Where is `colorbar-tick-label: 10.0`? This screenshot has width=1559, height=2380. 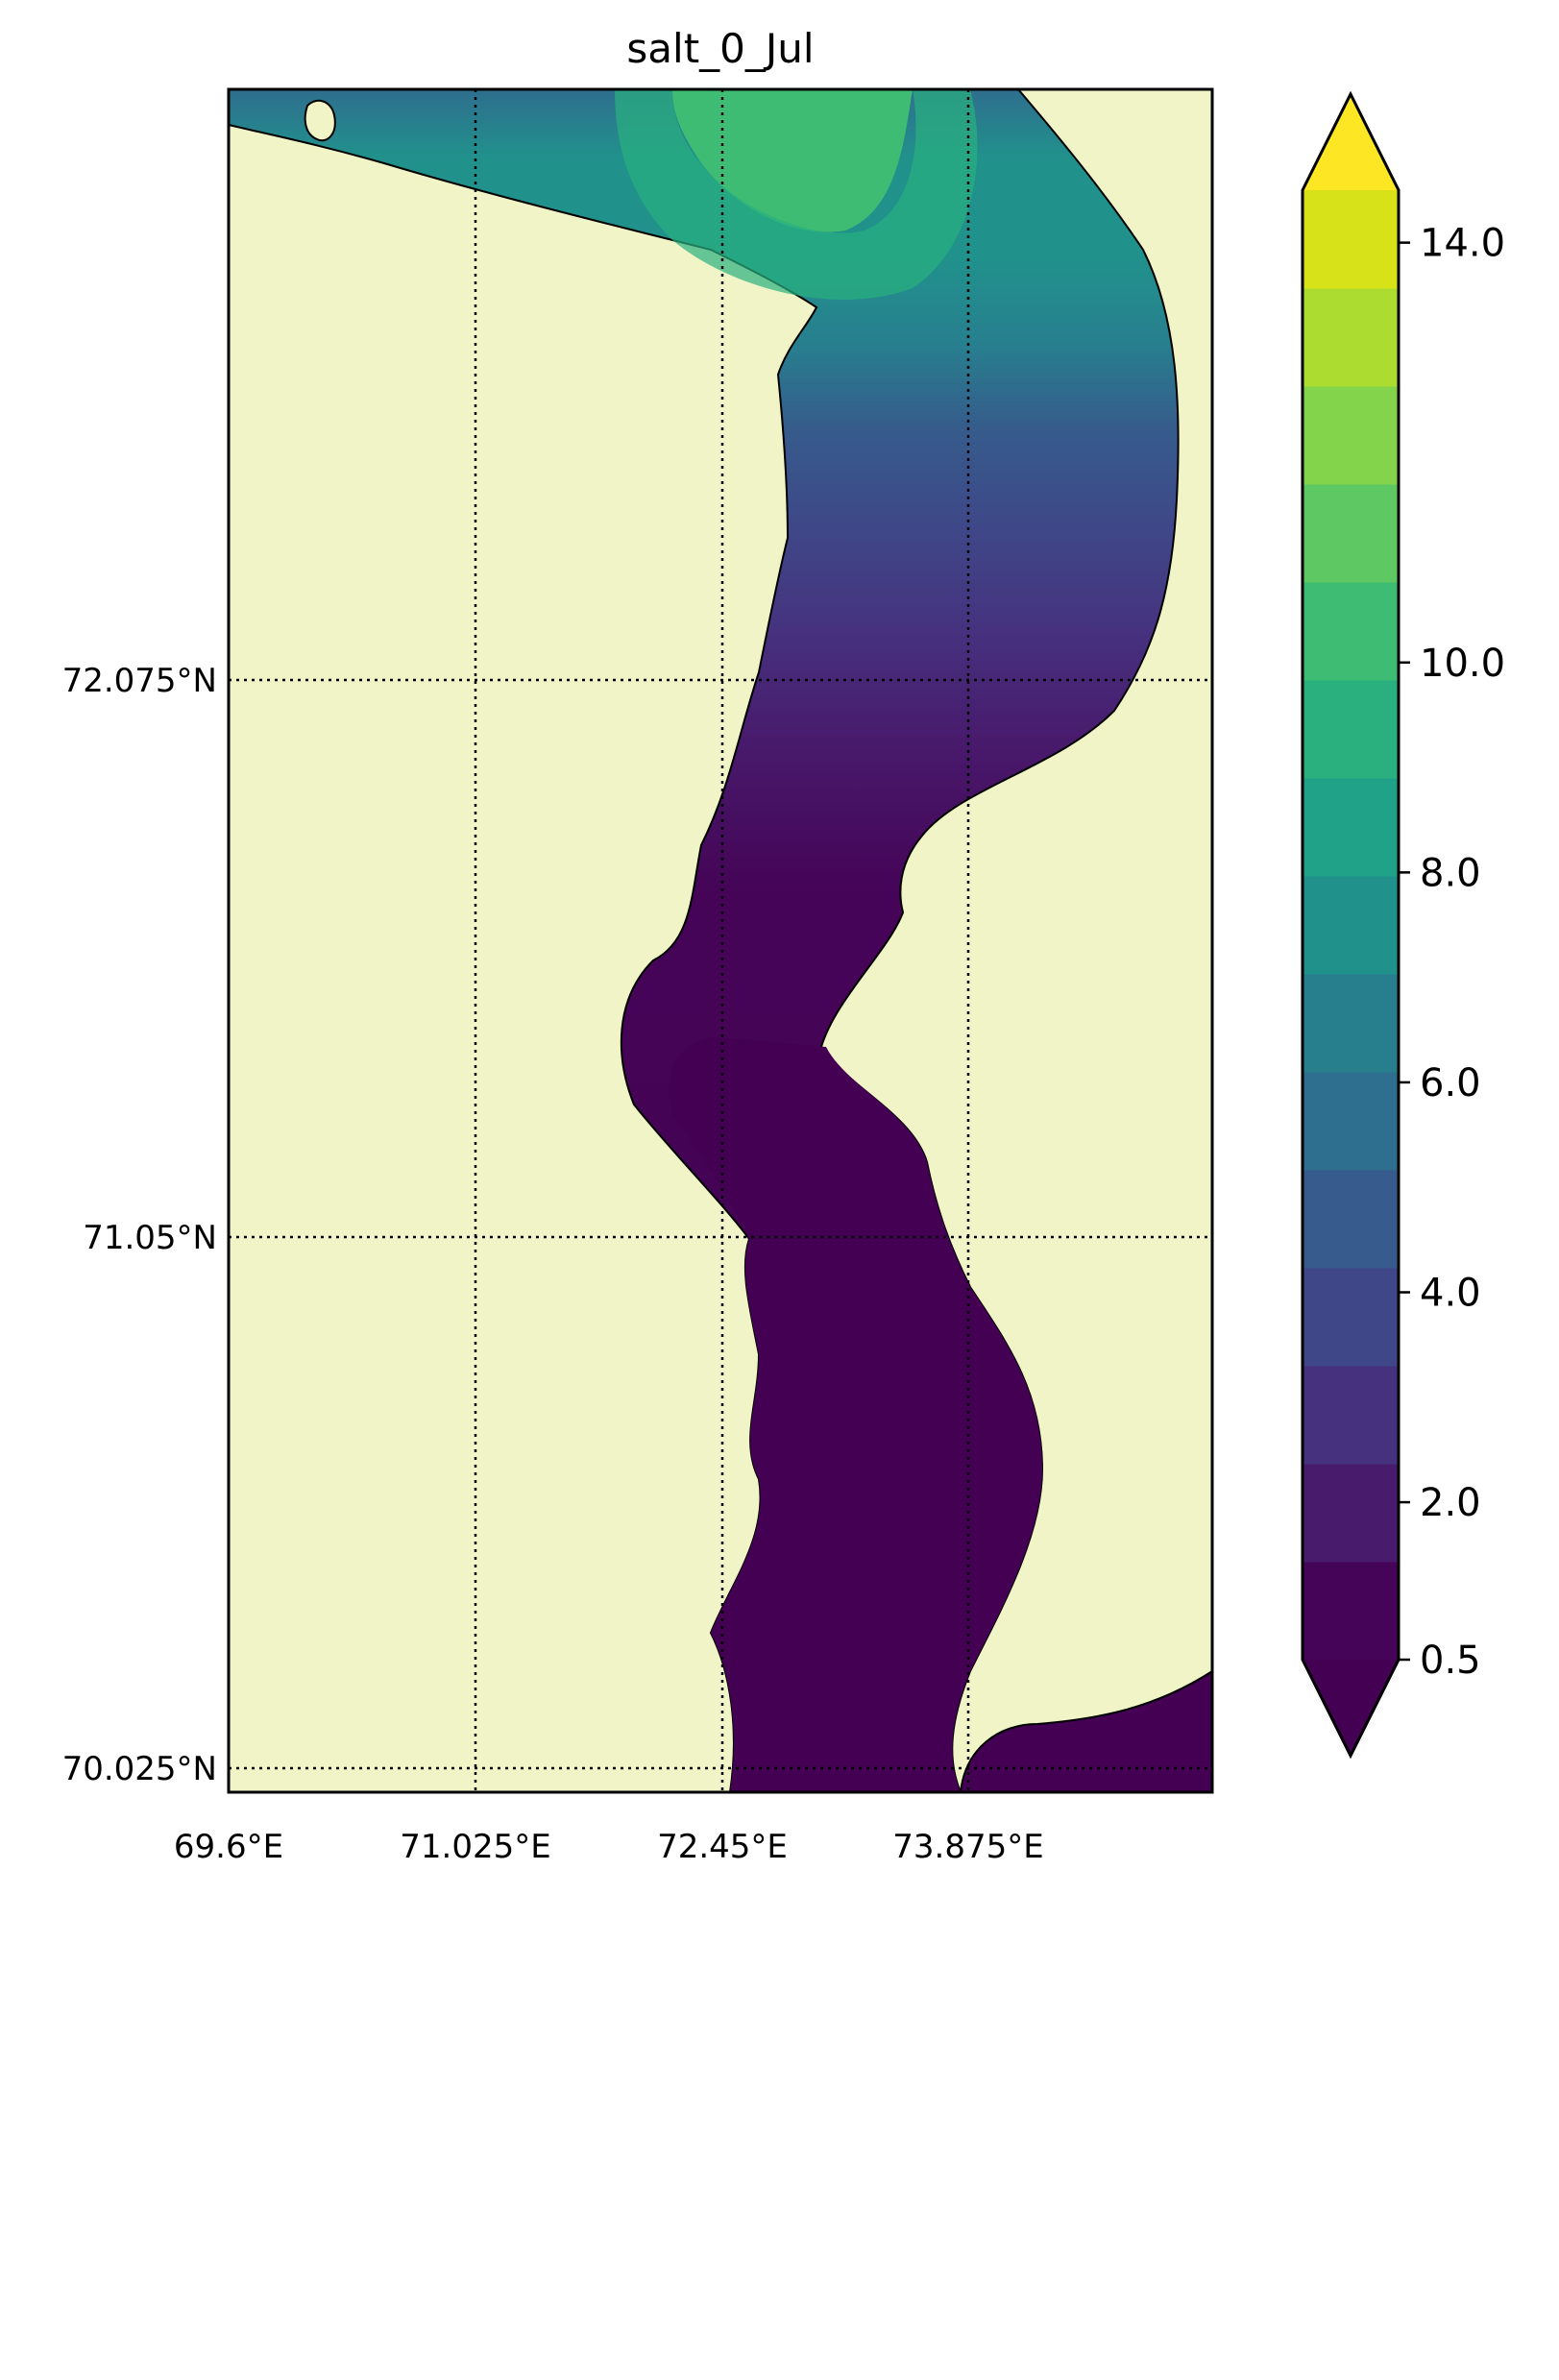
colorbar-tick-label: 10.0 is located at coordinates (1462, 664).